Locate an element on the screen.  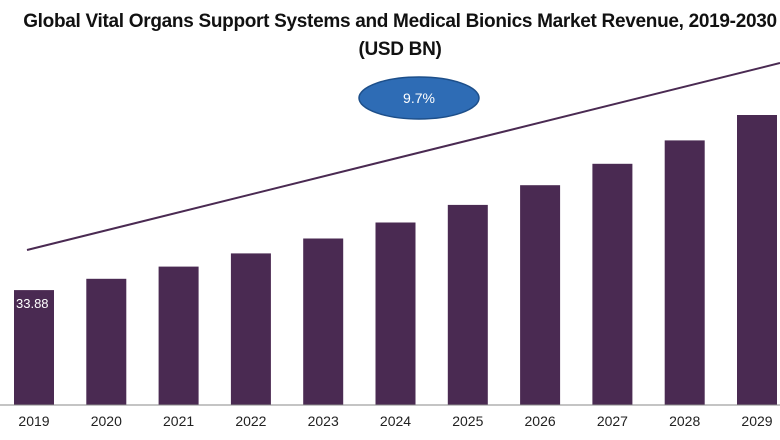
bar-2027 is located at coordinates (612, 284).